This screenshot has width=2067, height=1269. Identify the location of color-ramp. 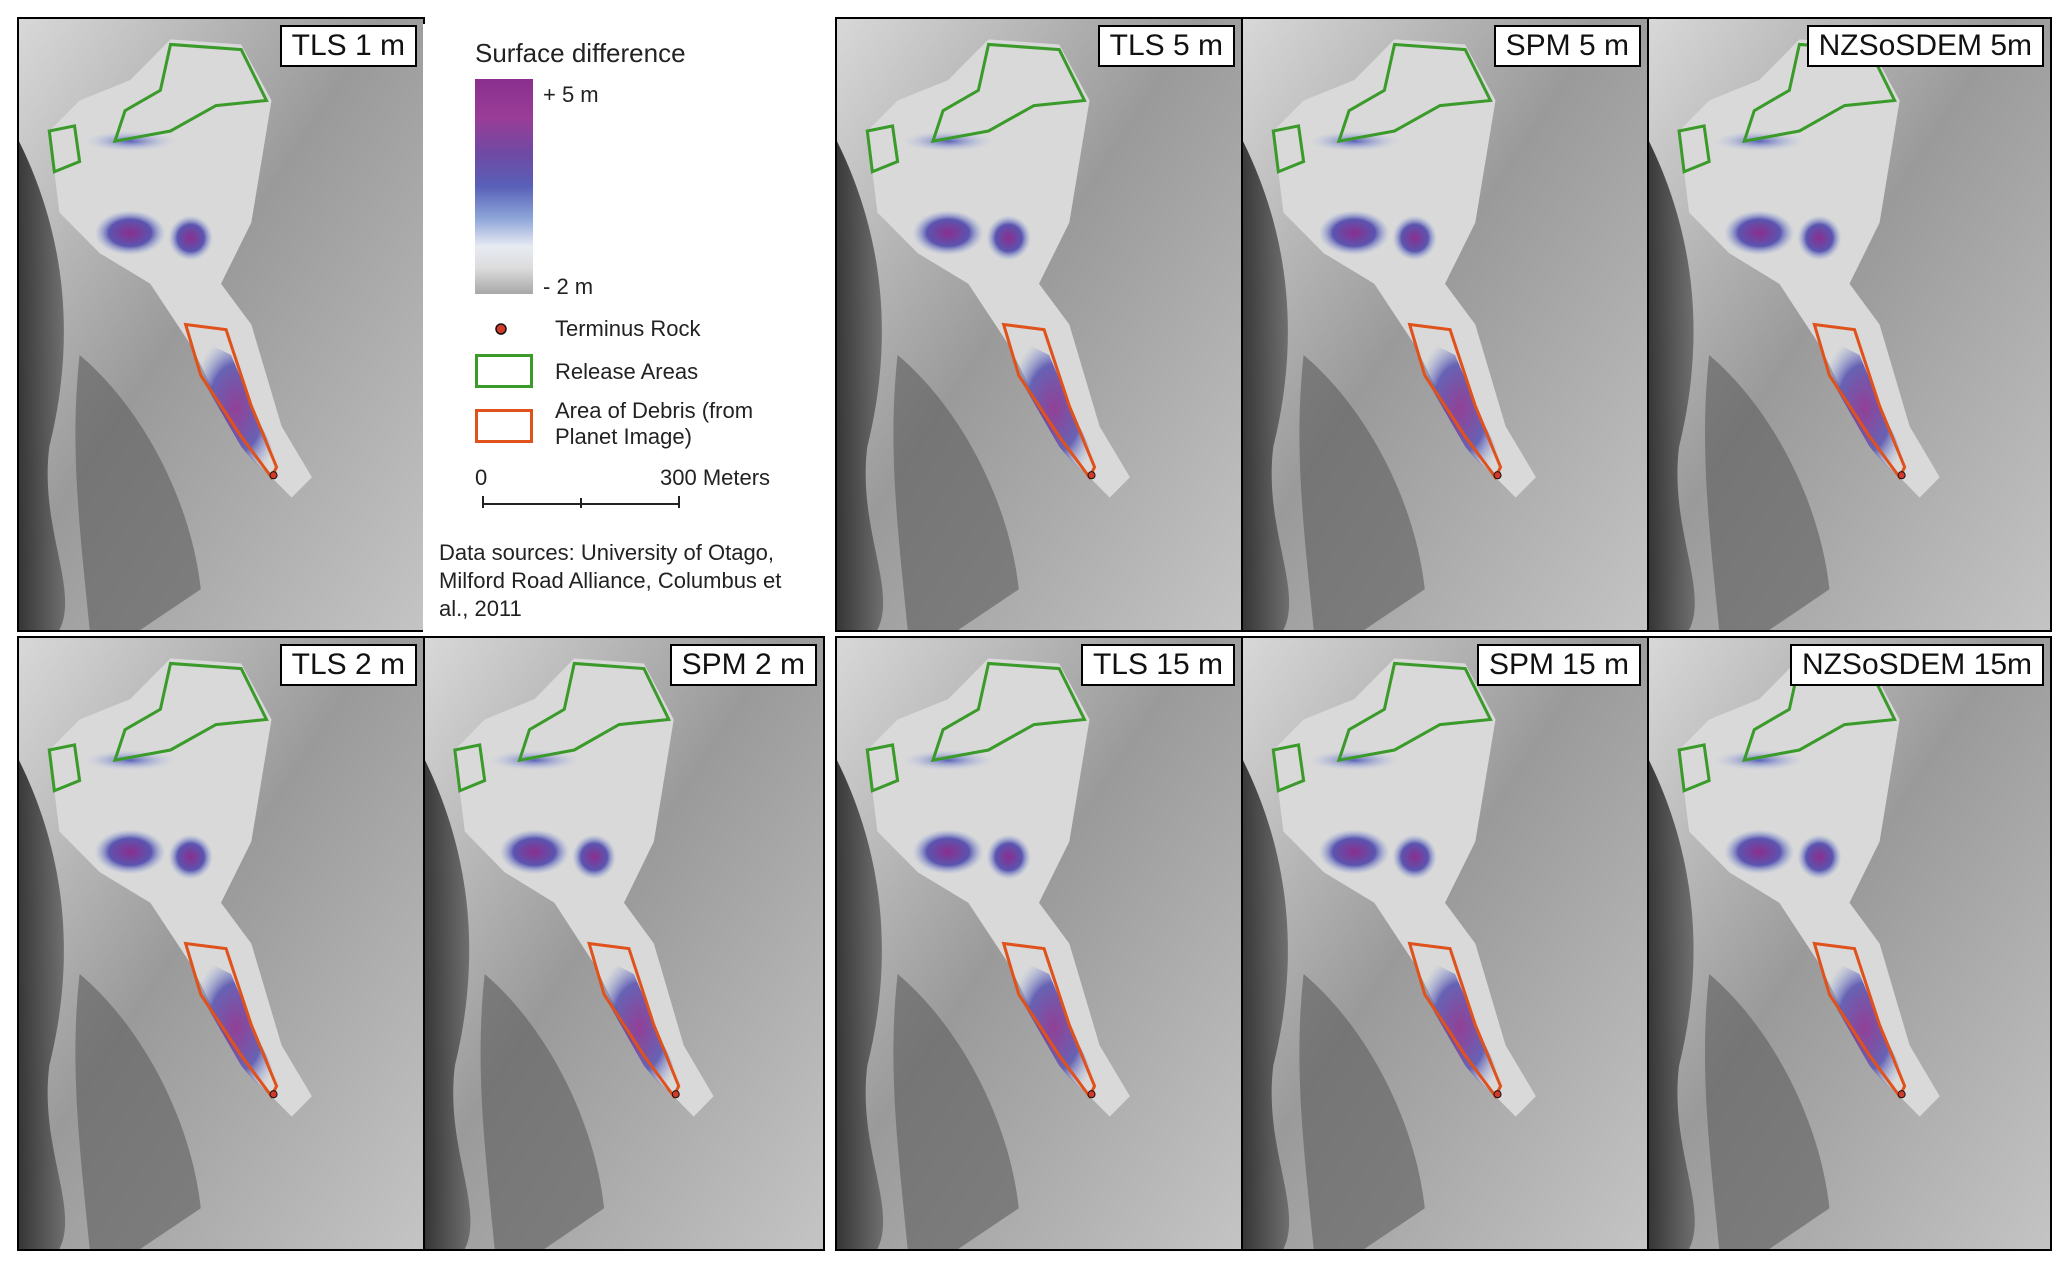
(504, 186).